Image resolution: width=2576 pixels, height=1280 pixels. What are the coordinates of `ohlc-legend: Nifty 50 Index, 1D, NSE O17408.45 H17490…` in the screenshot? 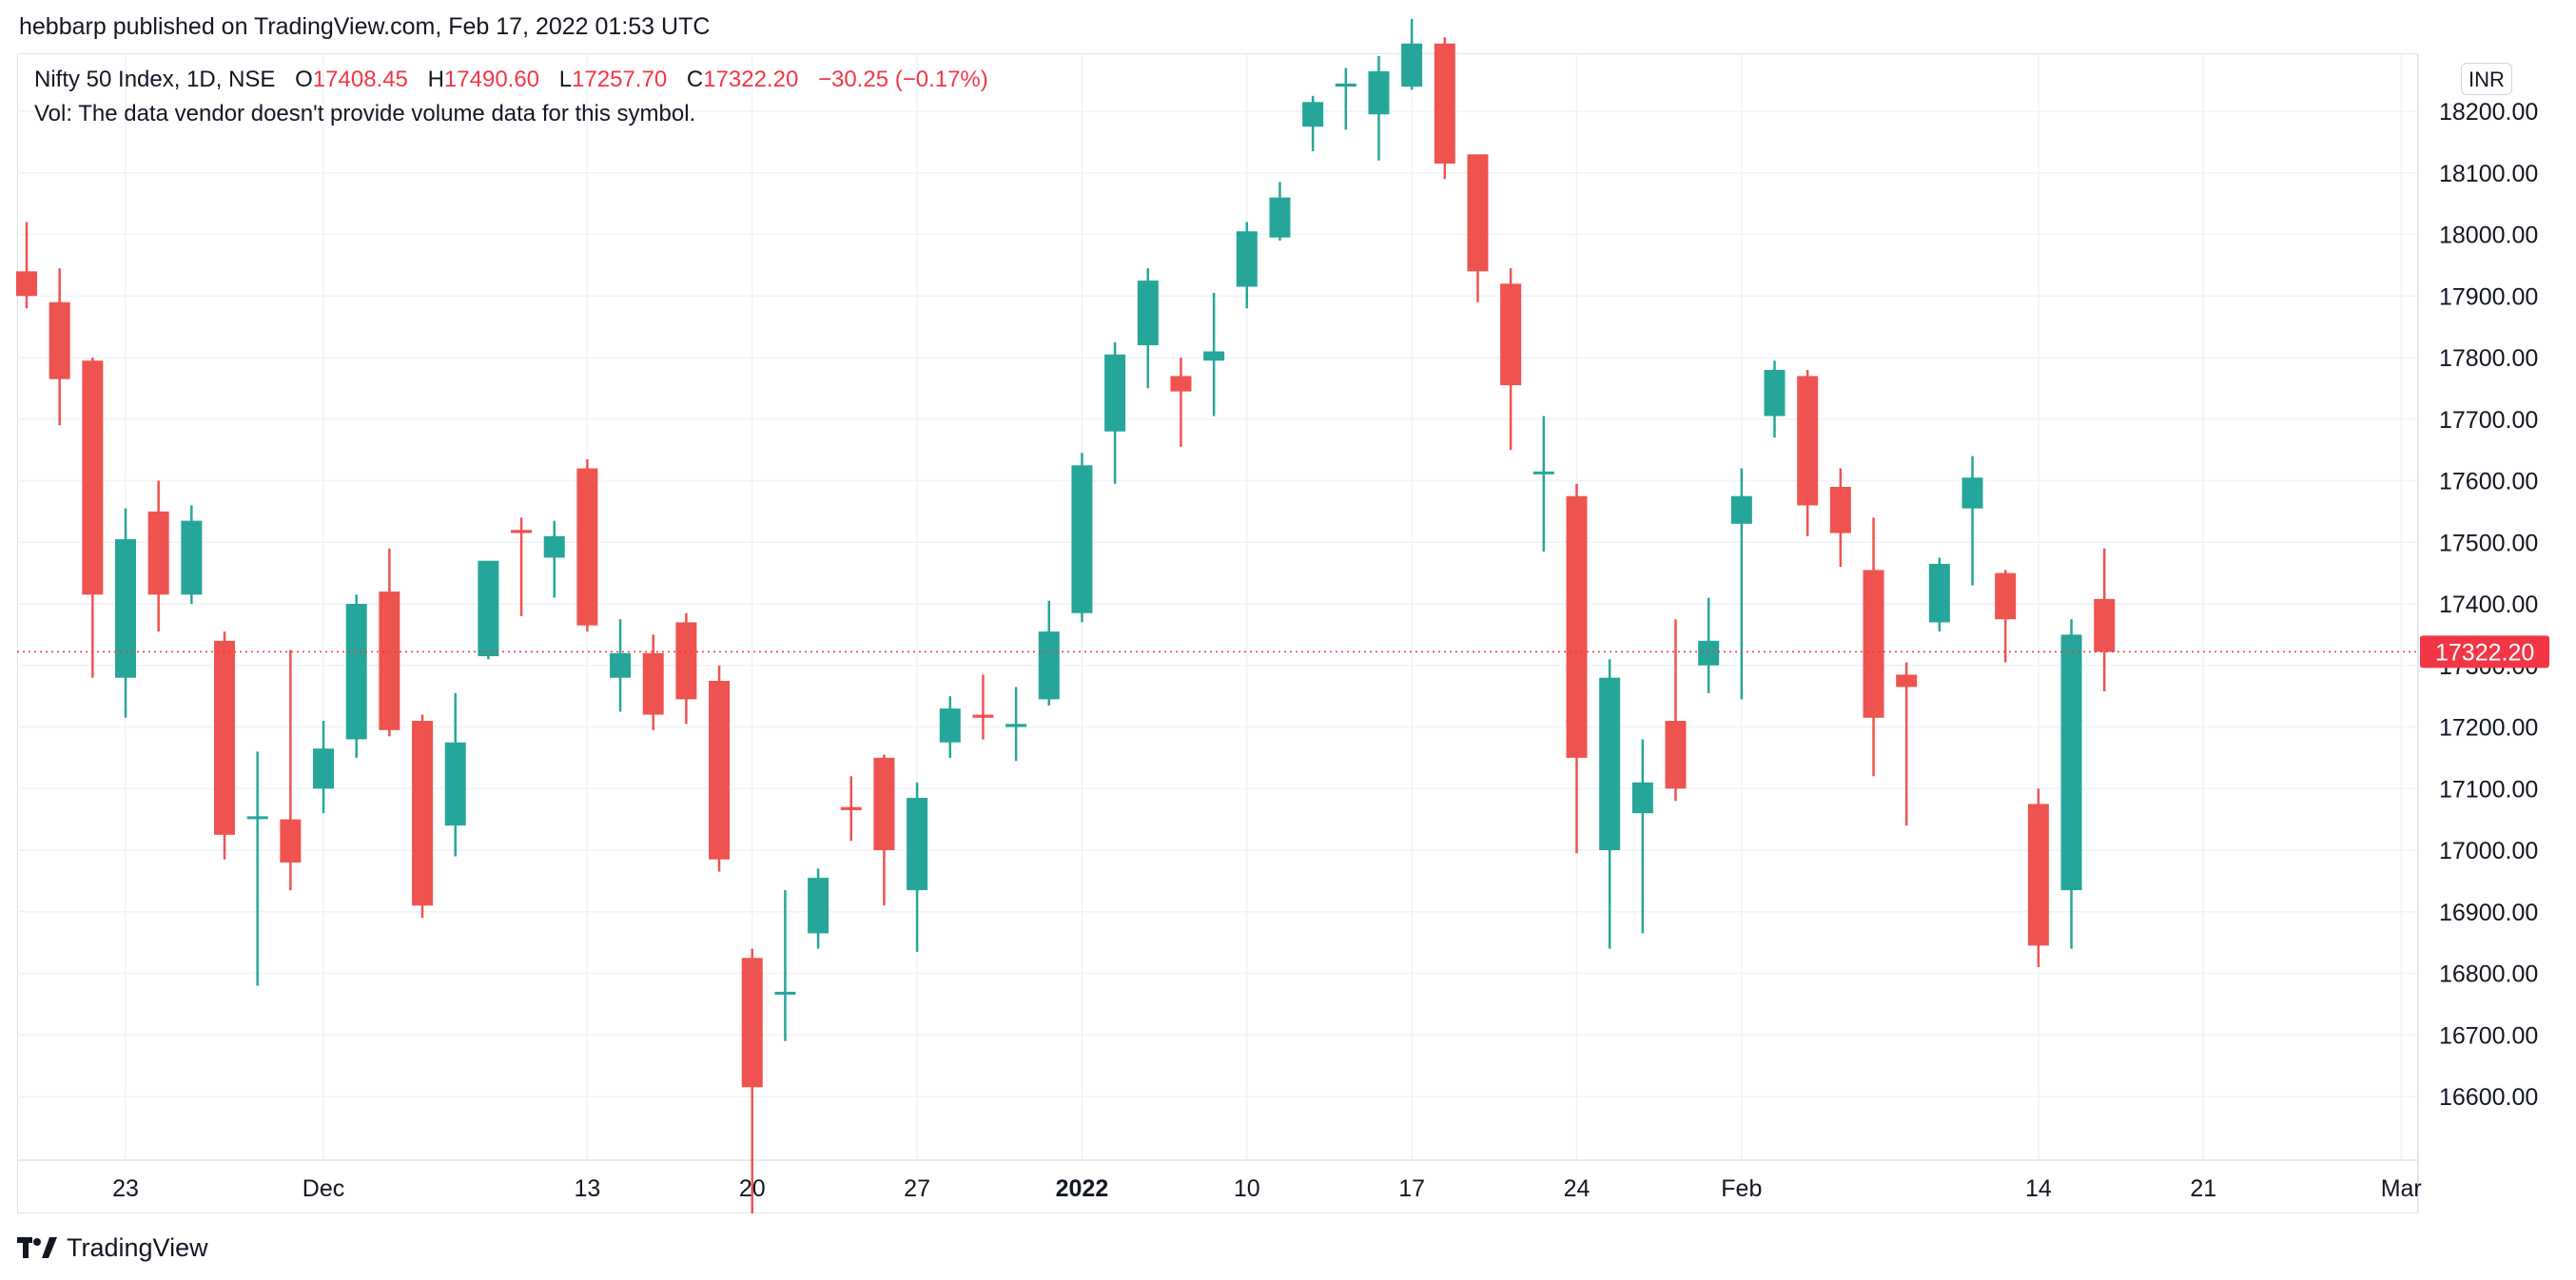 It's located at (511, 80).